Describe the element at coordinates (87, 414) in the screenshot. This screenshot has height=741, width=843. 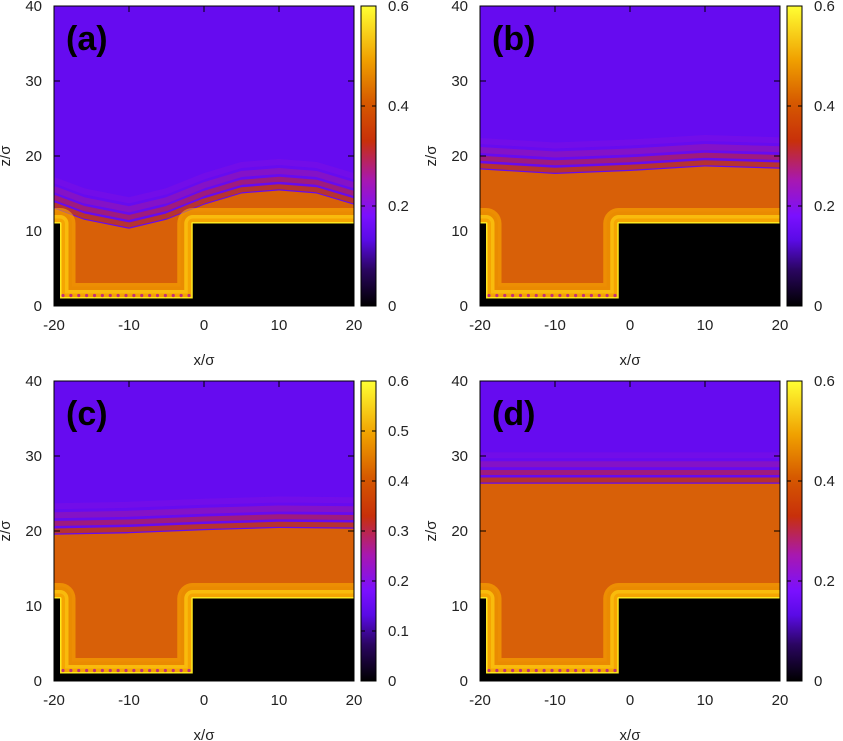
I see `panel-label: (c)` at that location.